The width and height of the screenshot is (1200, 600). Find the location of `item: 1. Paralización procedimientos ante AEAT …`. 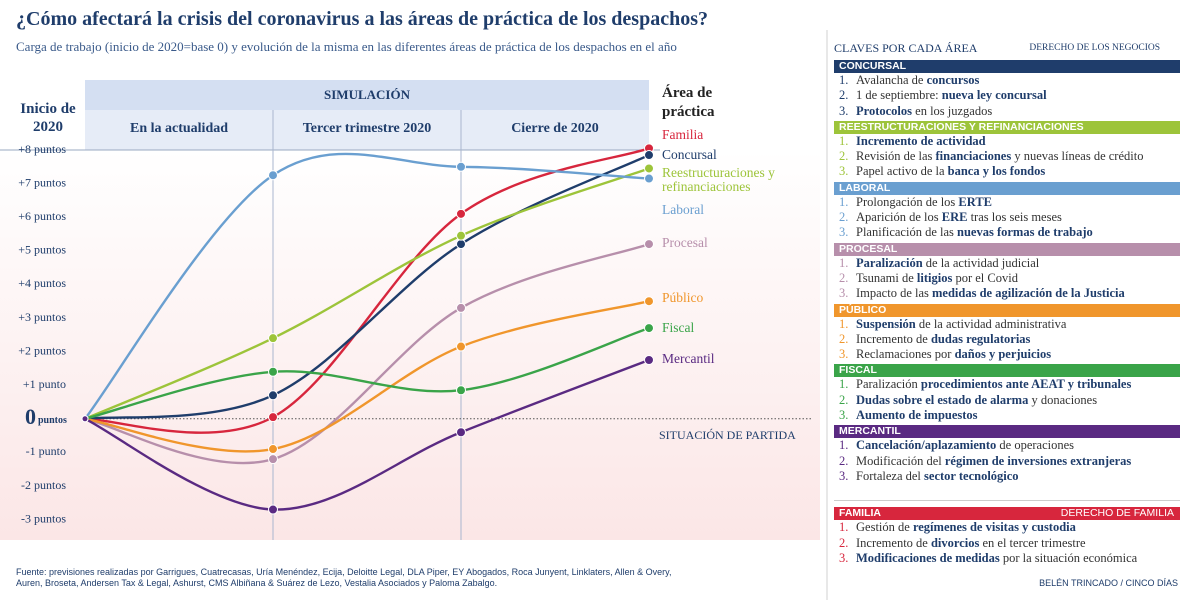

item: 1. Paralización procedimientos ante AEAT … is located at coordinates (1007, 384).